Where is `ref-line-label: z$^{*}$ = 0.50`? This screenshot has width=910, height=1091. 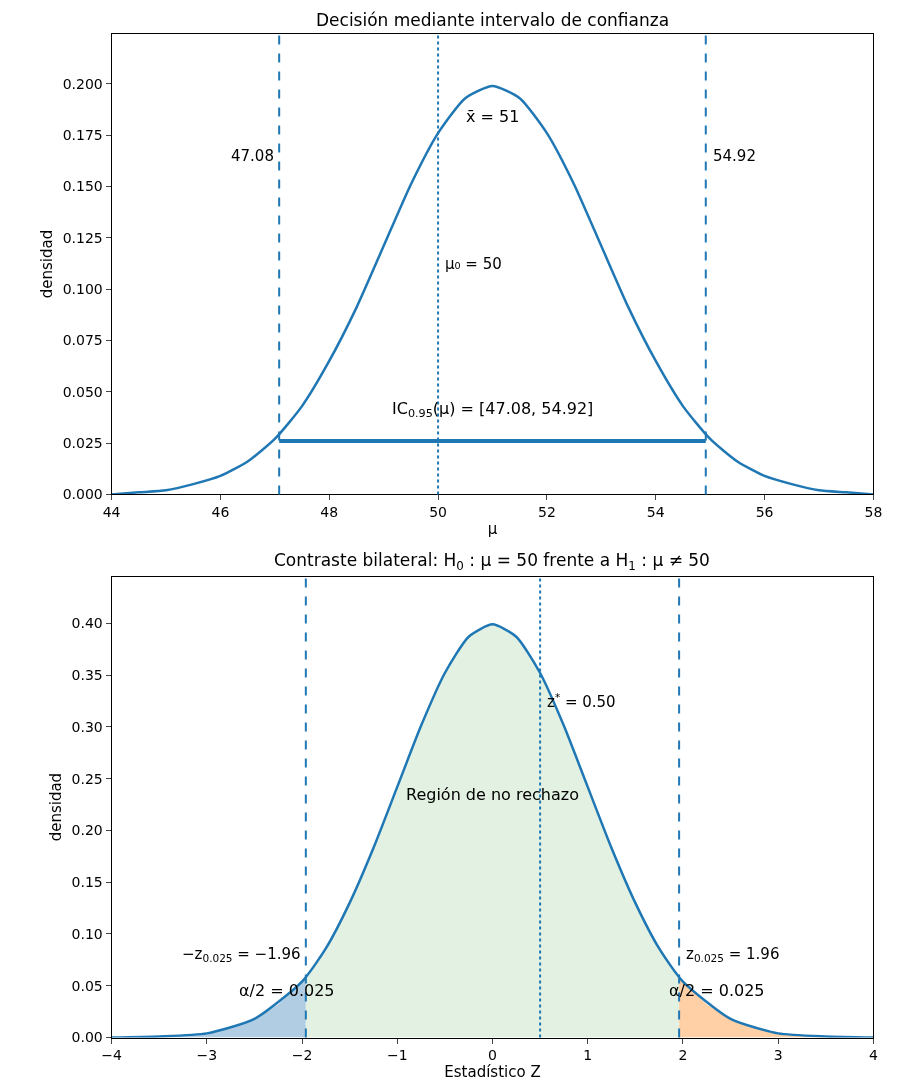
ref-line-label: z$^{*}$ = 0.50 is located at coordinates (581, 701).